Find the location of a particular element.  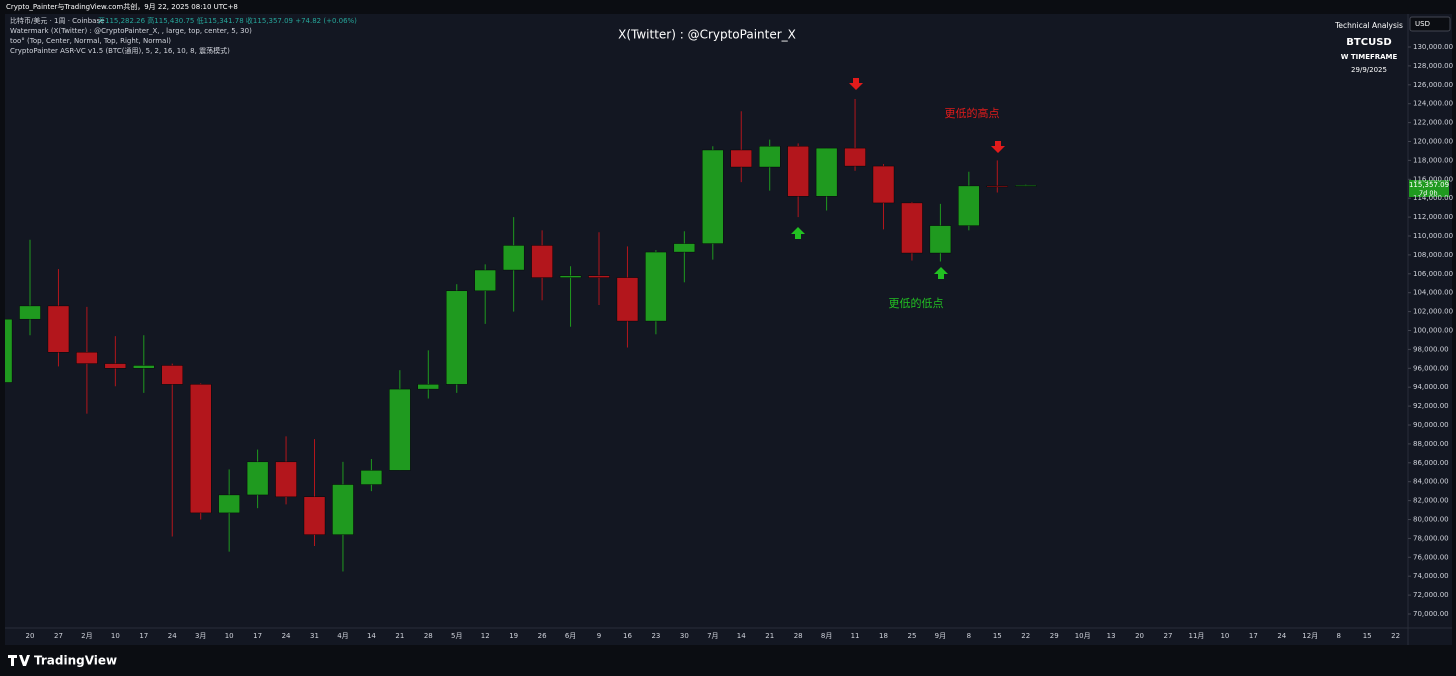

x-tick-label: 9月 is located at coordinates (940, 636).